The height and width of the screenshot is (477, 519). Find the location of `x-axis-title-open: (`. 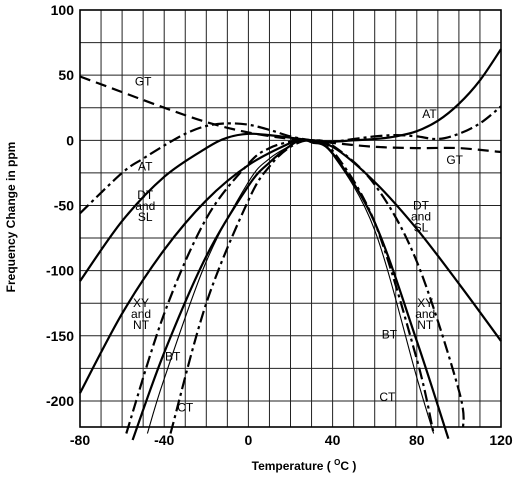

x-axis-title-open: ( is located at coordinates (329, 466).